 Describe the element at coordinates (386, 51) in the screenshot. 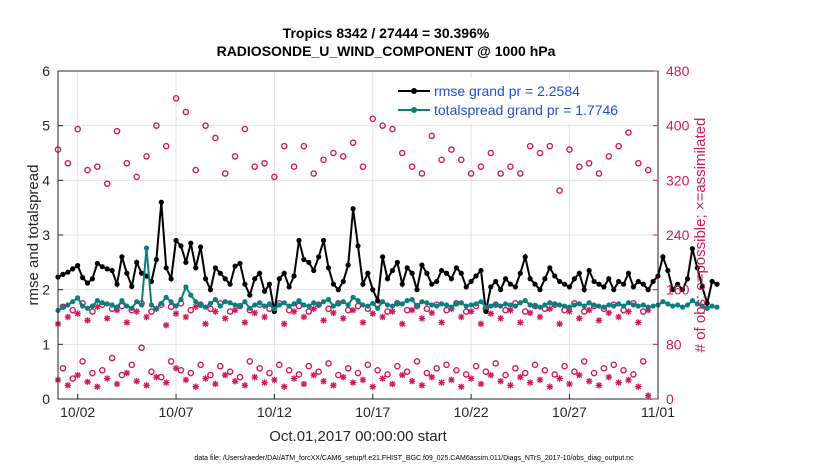

I see `chart-title-line2: RADIOSONDE_U_WIND_COMPONENT @ 1000 hPa` at that location.